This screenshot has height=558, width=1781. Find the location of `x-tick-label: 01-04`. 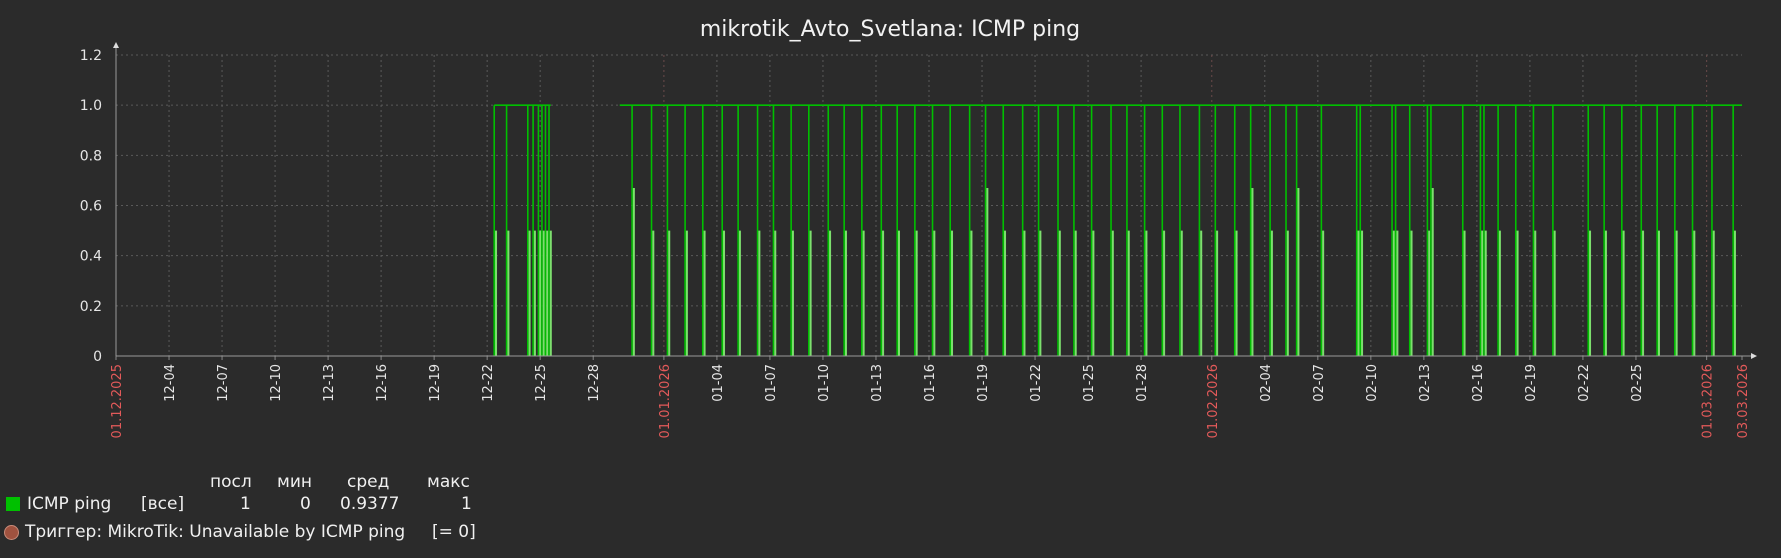

x-tick-label: 01-04 is located at coordinates (718, 383).